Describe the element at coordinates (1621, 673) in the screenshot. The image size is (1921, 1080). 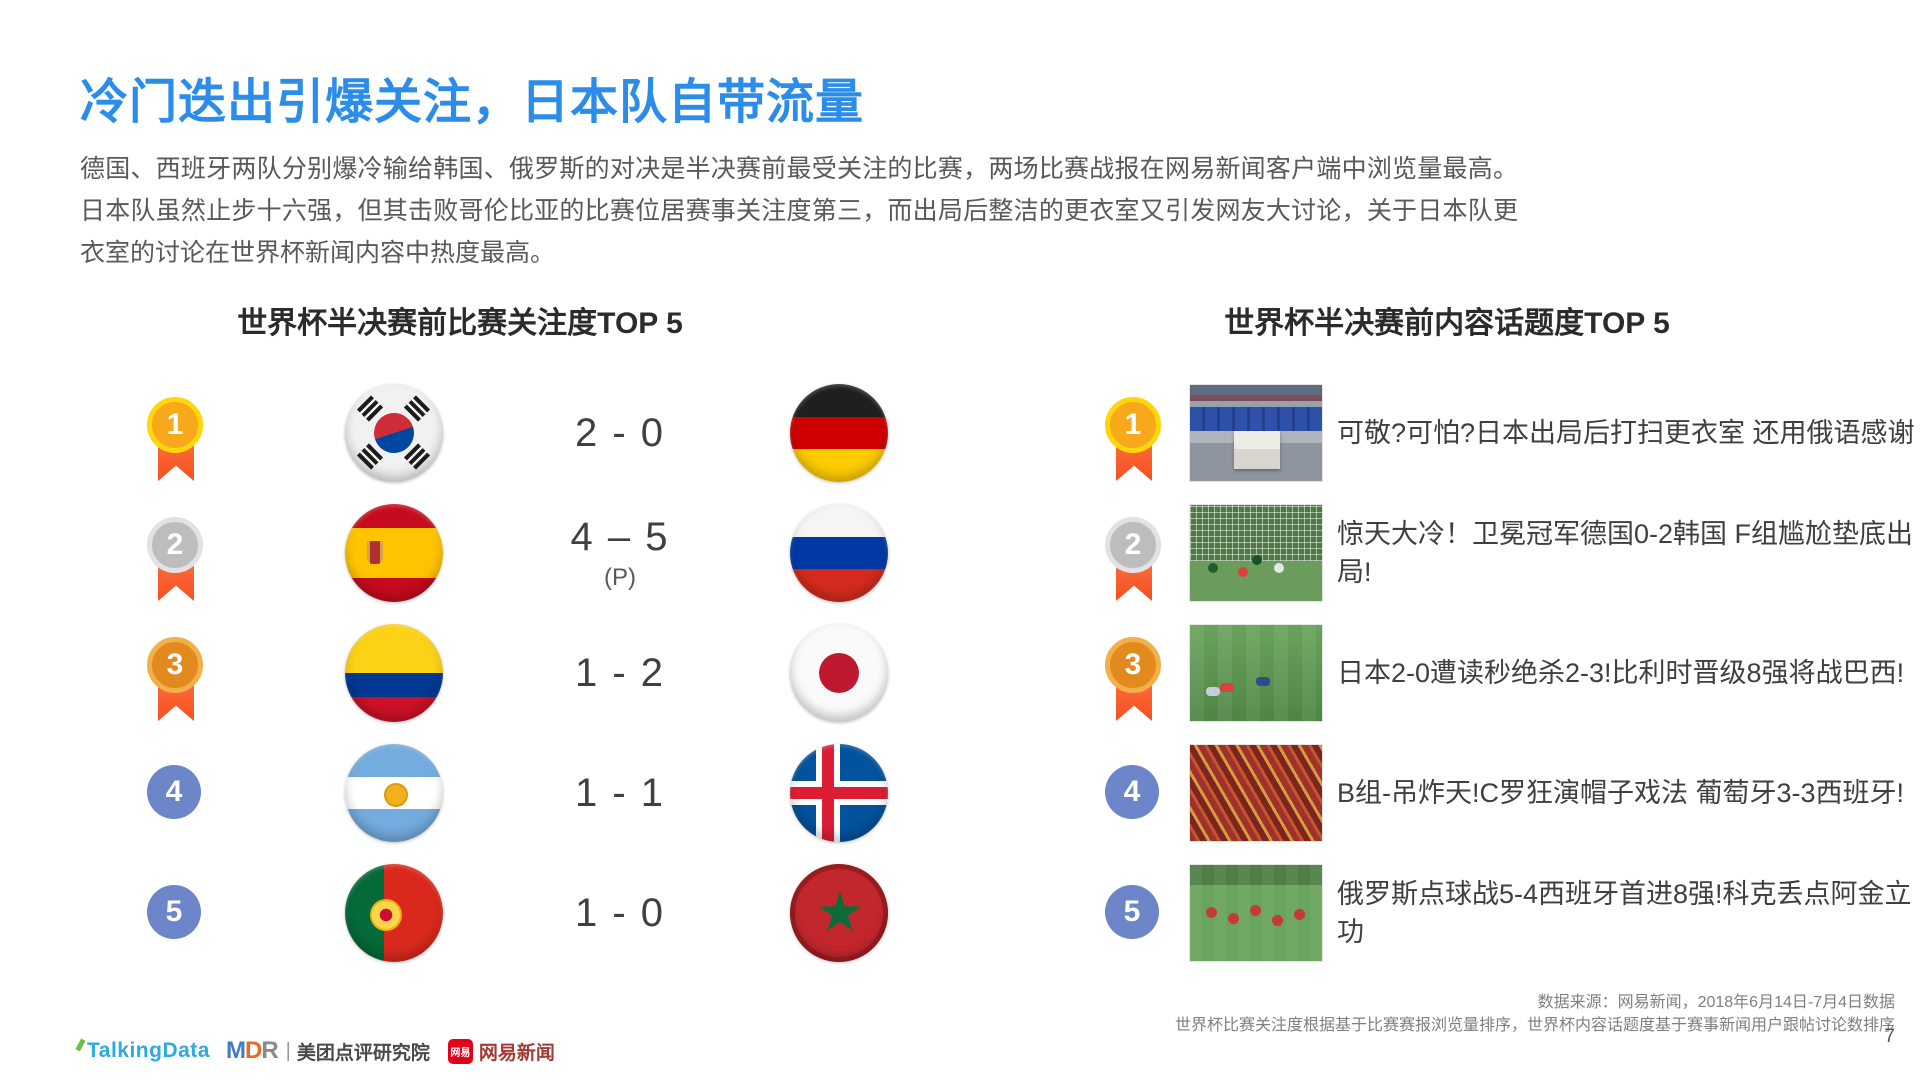
I see `news-headline: 日本2-0遭读秒绝杀2-3!比利时晋级8强将战巴西!` at that location.